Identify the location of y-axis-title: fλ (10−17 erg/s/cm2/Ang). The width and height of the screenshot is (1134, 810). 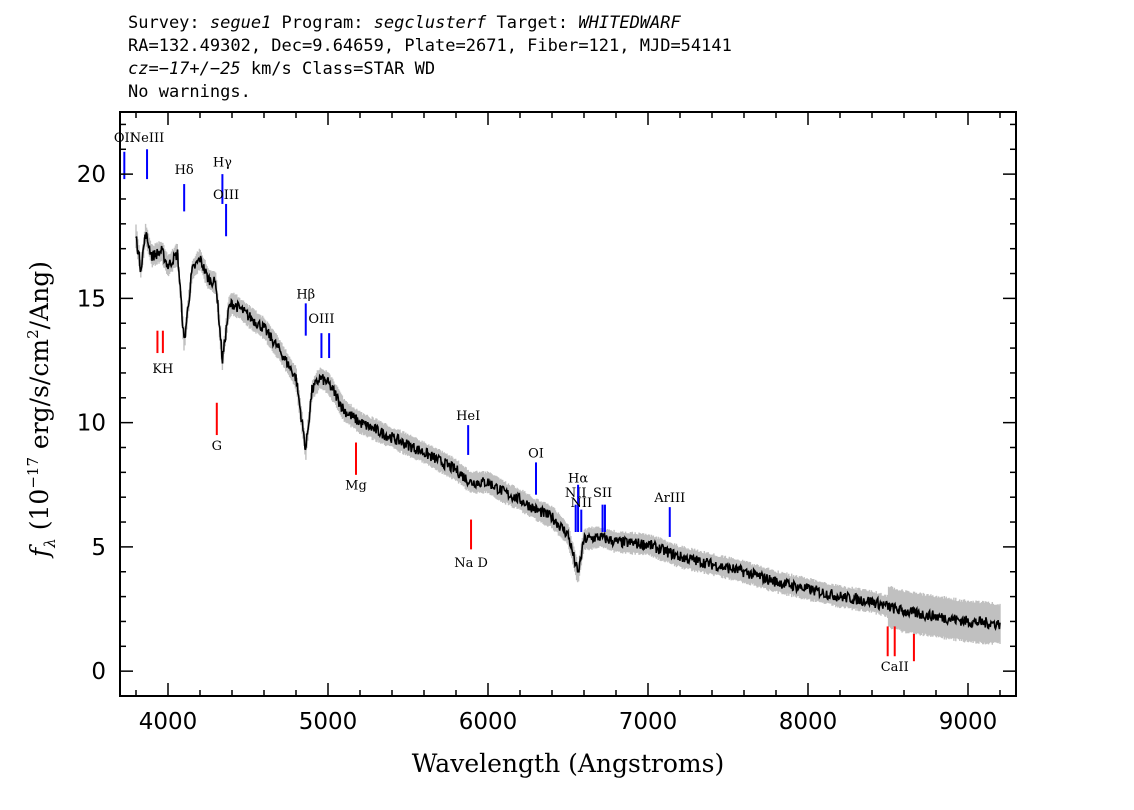
(41, 410).